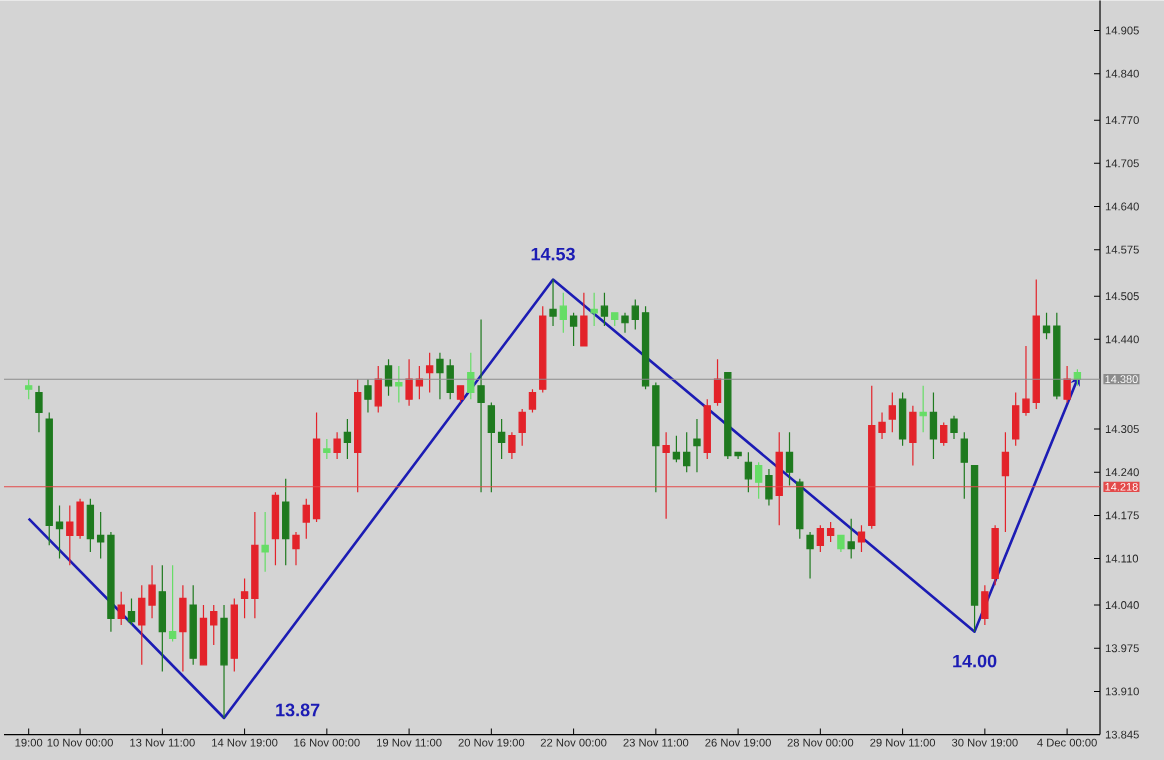 This screenshot has width=1164, height=760. Describe the element at coordinates (975, 661) in the screenshot. I see `annotation: 14.00` at that location.